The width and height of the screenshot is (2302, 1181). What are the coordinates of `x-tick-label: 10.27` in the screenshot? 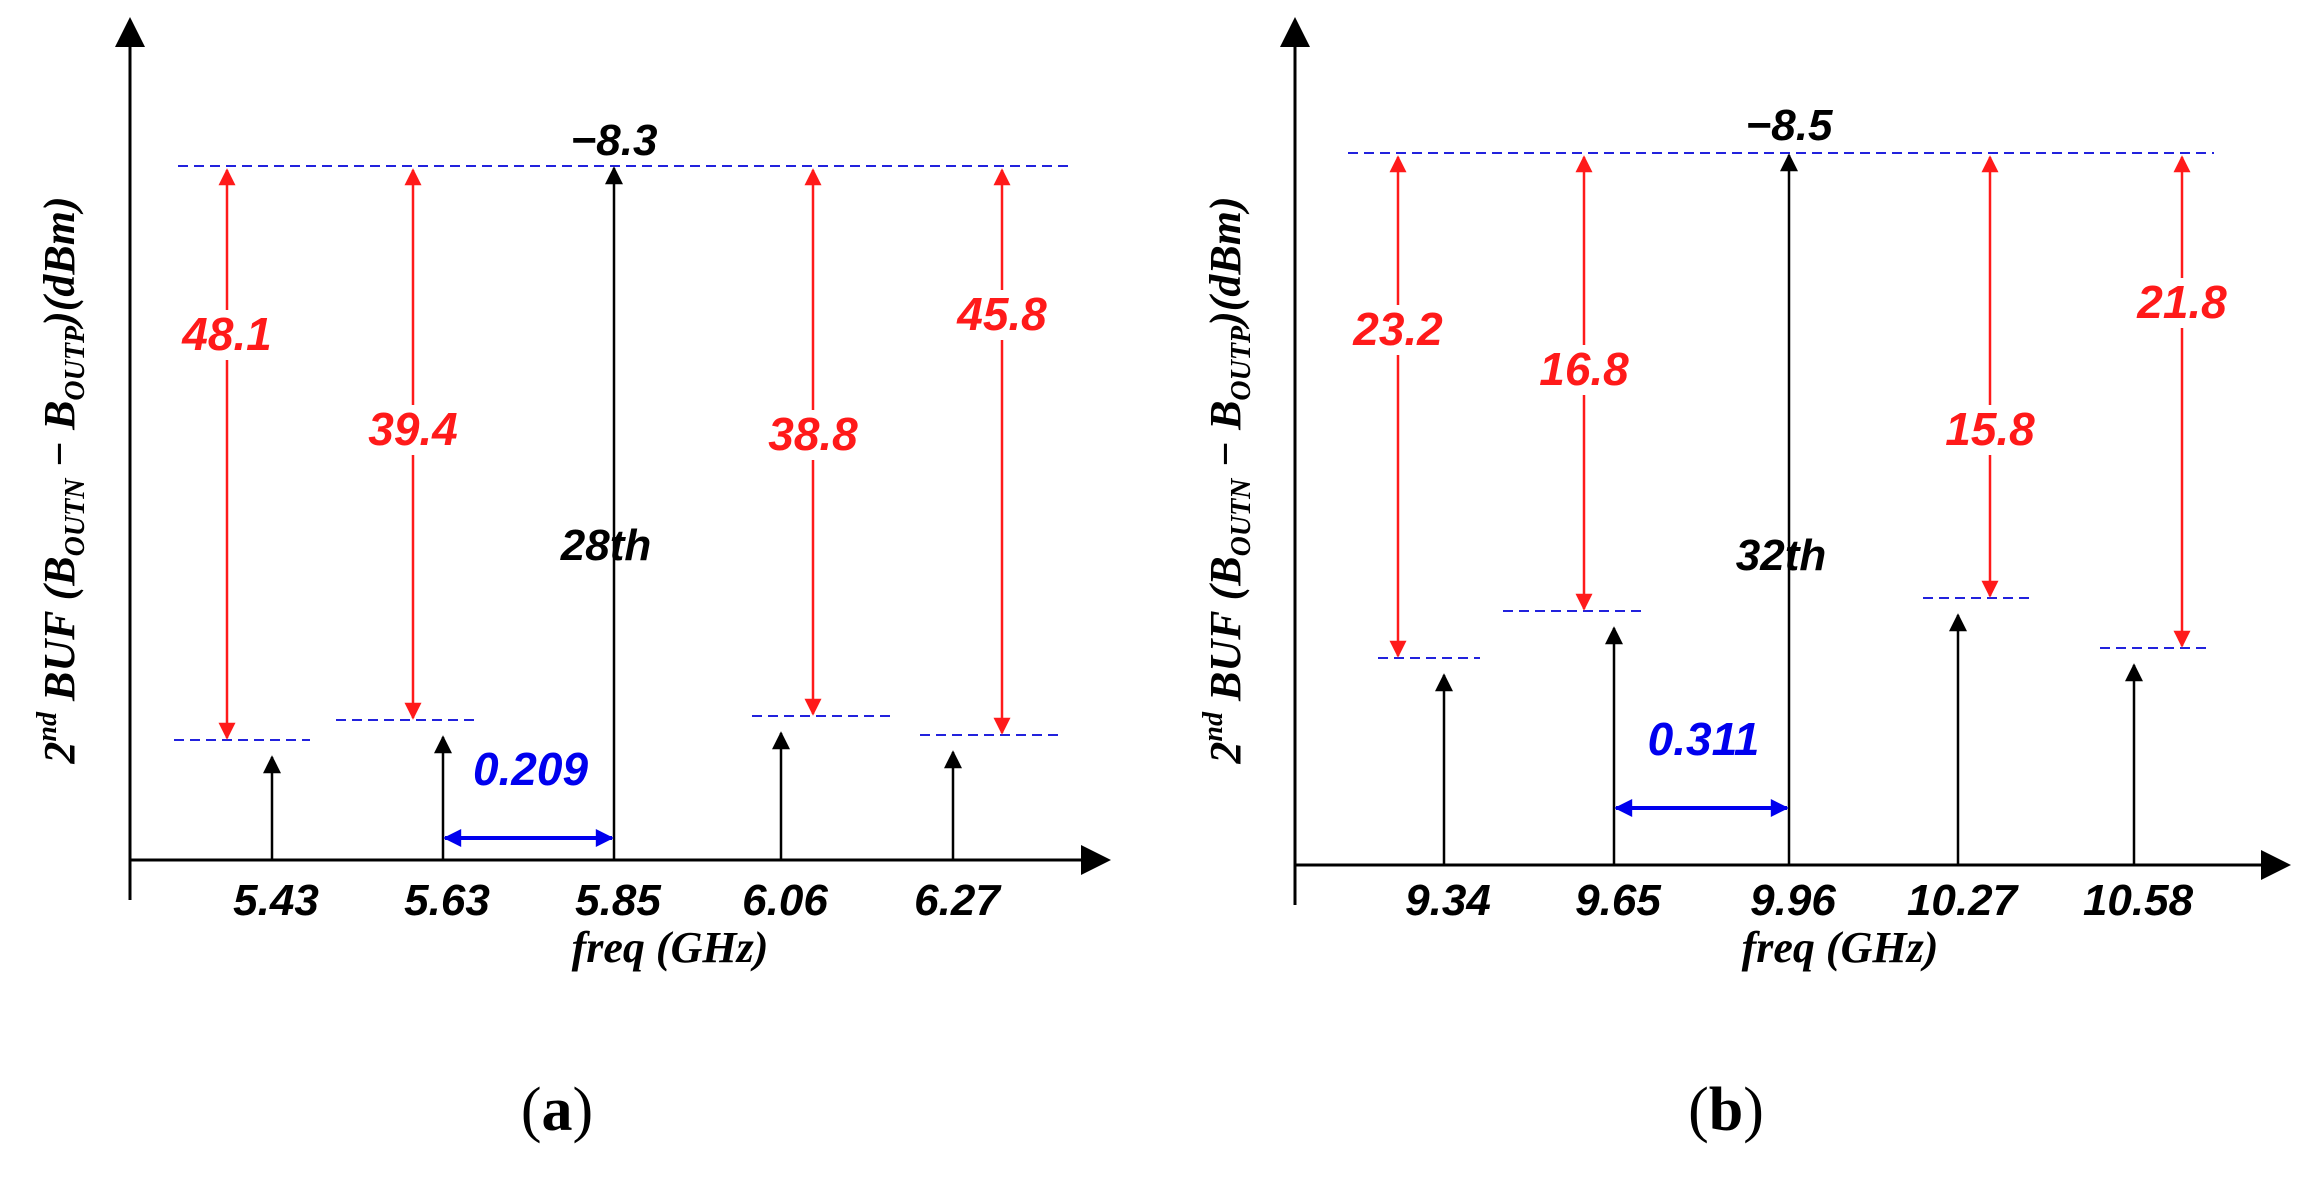 It's located at (1963, 900).